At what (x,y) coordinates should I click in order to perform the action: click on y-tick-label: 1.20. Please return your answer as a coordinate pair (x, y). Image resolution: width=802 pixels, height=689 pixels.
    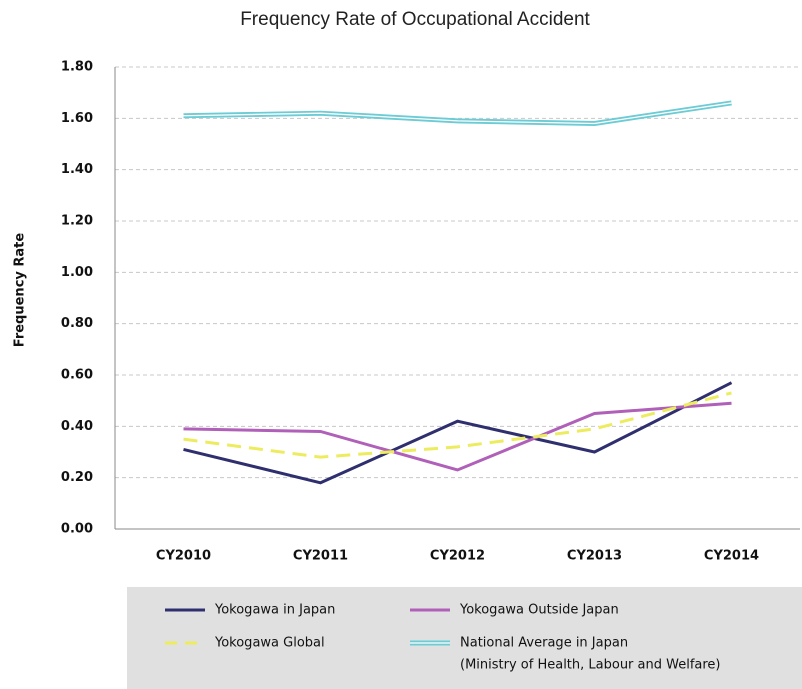
    Looking at the image, I should click on (77, 221).